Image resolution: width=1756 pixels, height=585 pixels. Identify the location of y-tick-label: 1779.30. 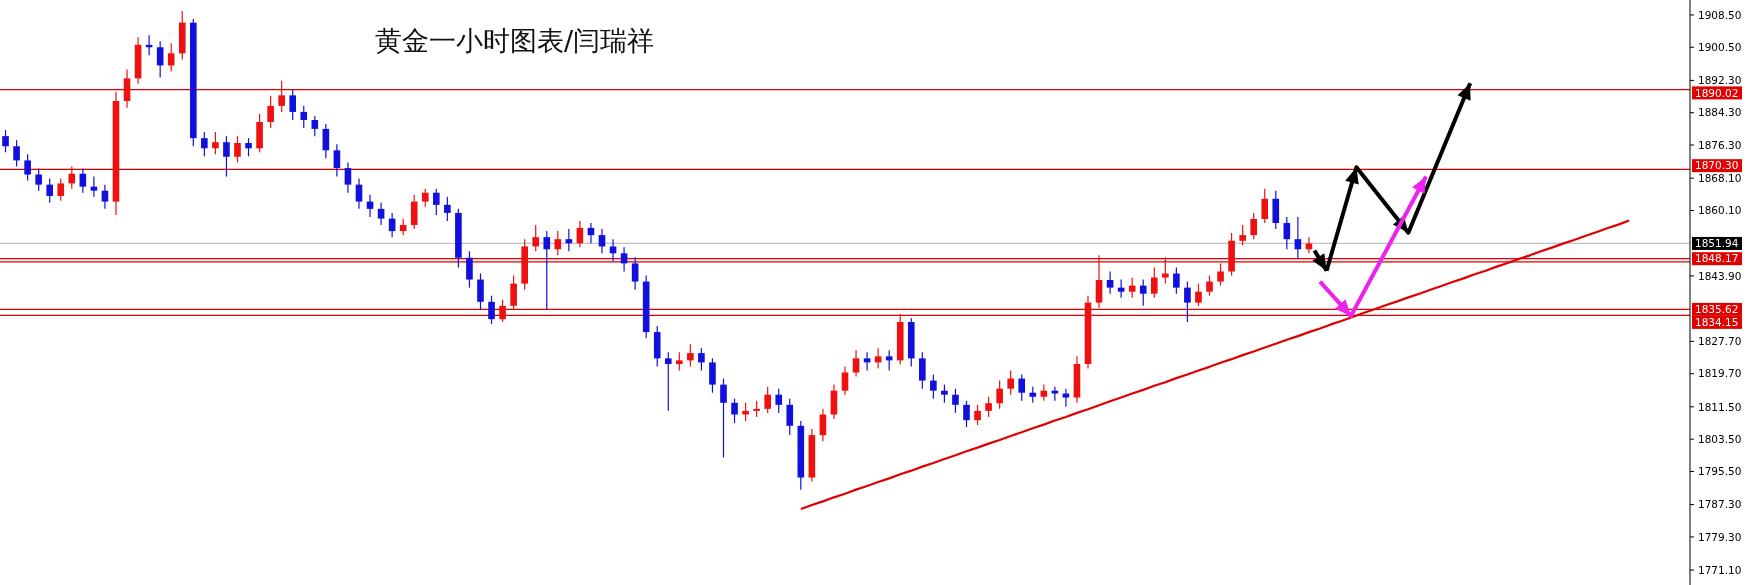
(1720, 536).